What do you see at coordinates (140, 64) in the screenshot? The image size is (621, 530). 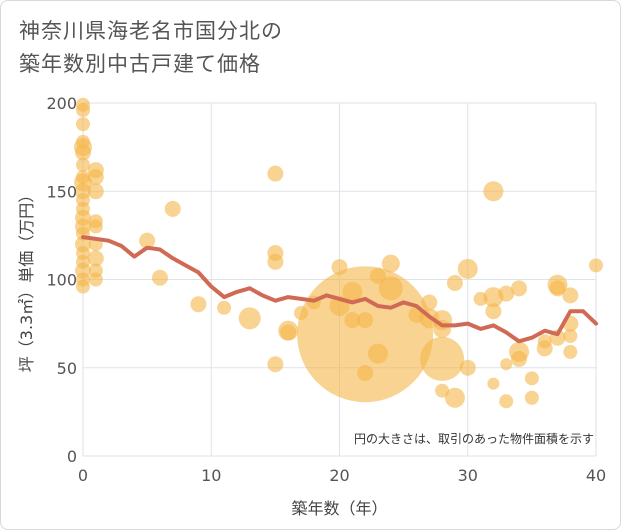 I see `title-line-2: 築年数別中古戸建て価格` at bounding box center [140, 64].